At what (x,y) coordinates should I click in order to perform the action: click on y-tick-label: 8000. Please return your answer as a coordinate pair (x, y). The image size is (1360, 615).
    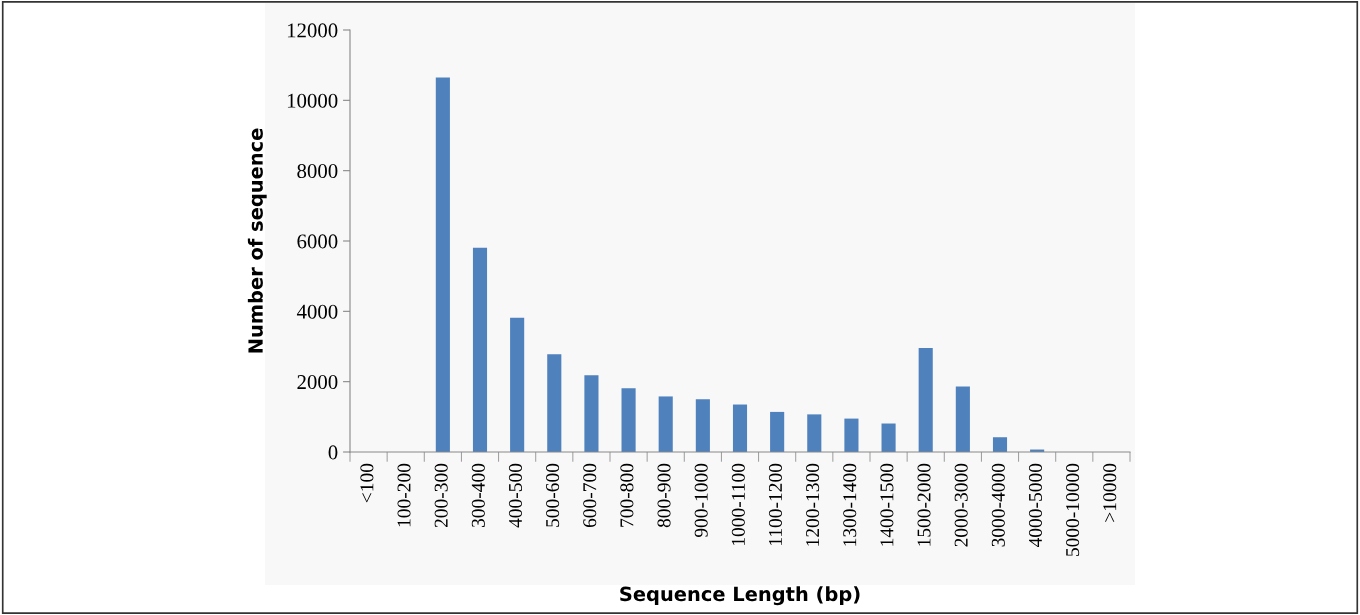
    Looking at the image, I should click on (317, 171).